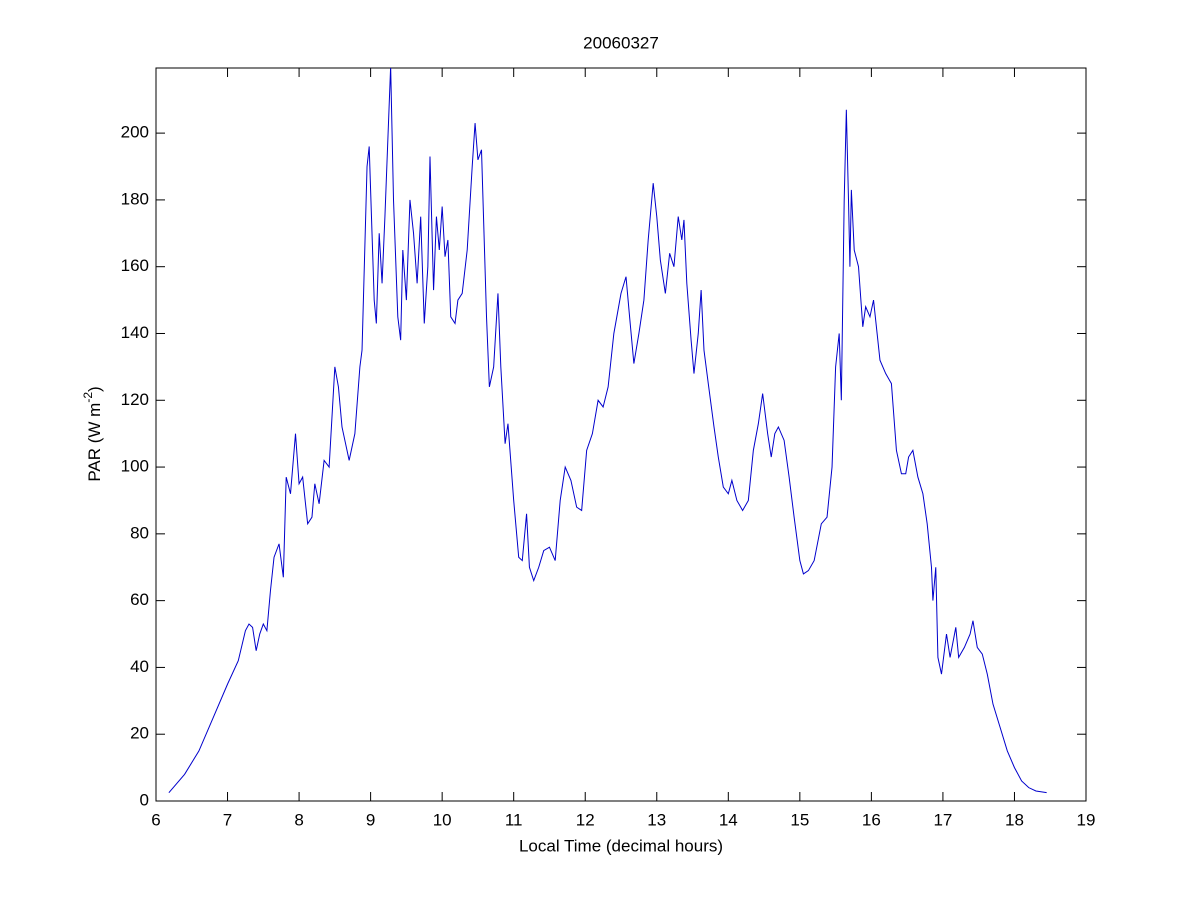 The height and width of the screenshot is (900, 1200). Describe the element at coordinates (871, 819) in the screenshot. I see `x-tick-label: 16` at that location.